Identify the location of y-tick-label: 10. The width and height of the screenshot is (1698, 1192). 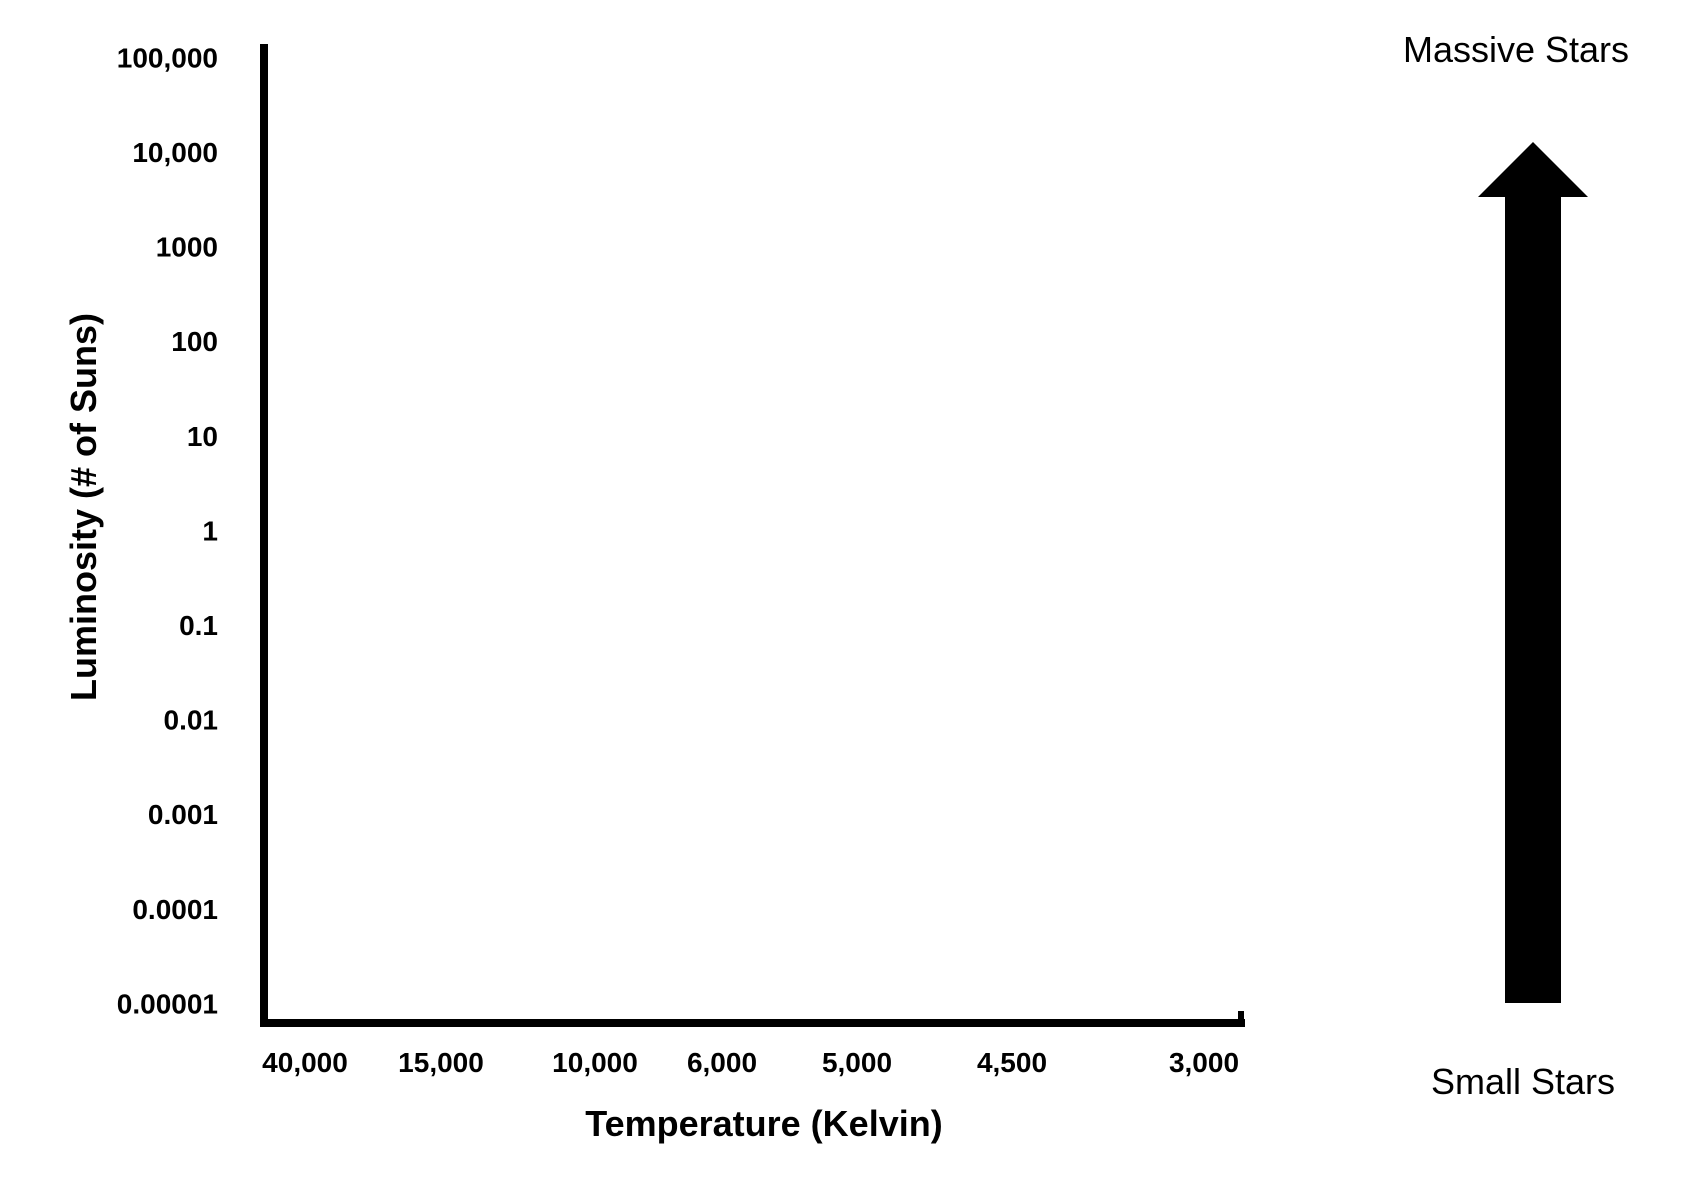
(202, 436).